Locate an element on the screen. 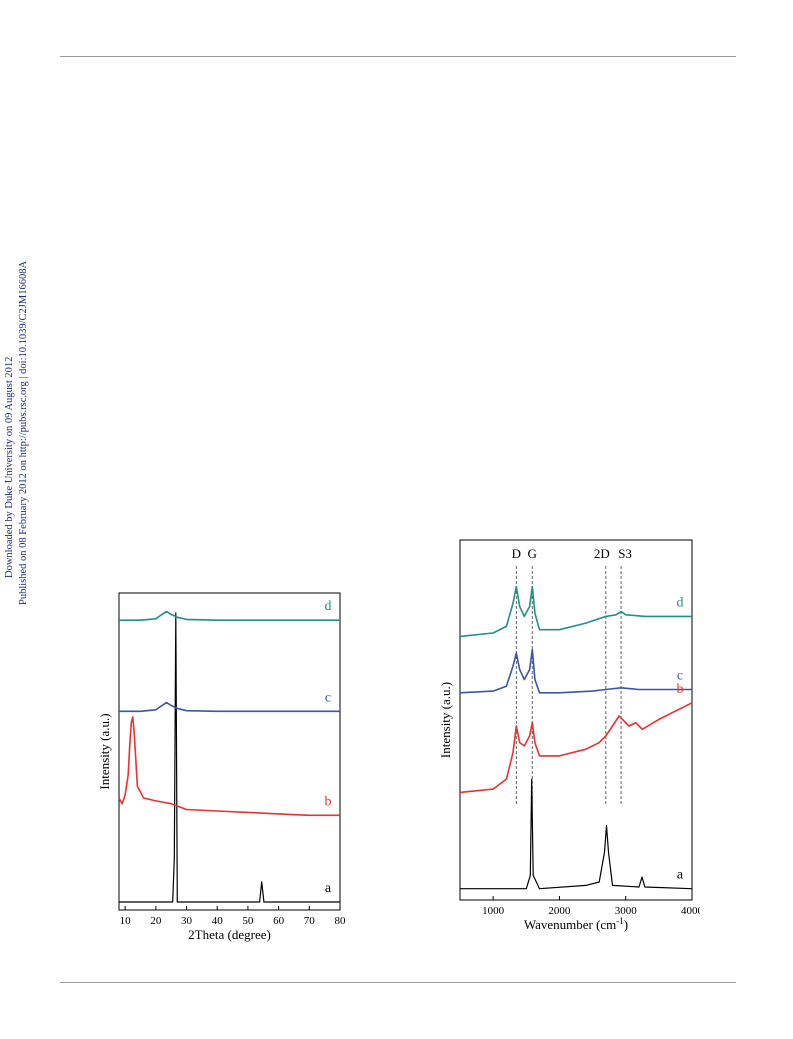 This screenshot has height=1039, width=793. raman-series-group is located at coordinates (576, 737).